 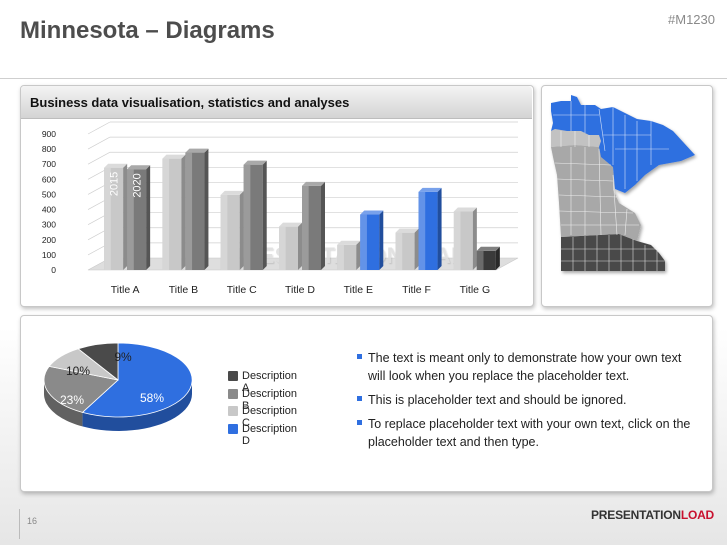 I want to click on logo-text-load: LOAD, so click(x=697, y=515).